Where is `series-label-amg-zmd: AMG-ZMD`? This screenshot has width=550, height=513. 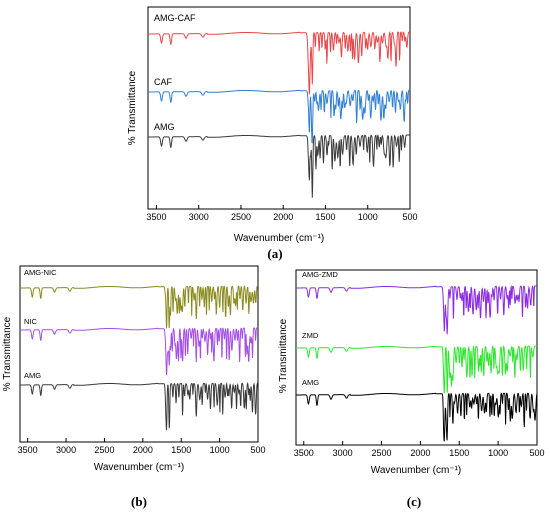
series-label-amg-zmd: AMG-ZMD is located at coordinates (320, 274).